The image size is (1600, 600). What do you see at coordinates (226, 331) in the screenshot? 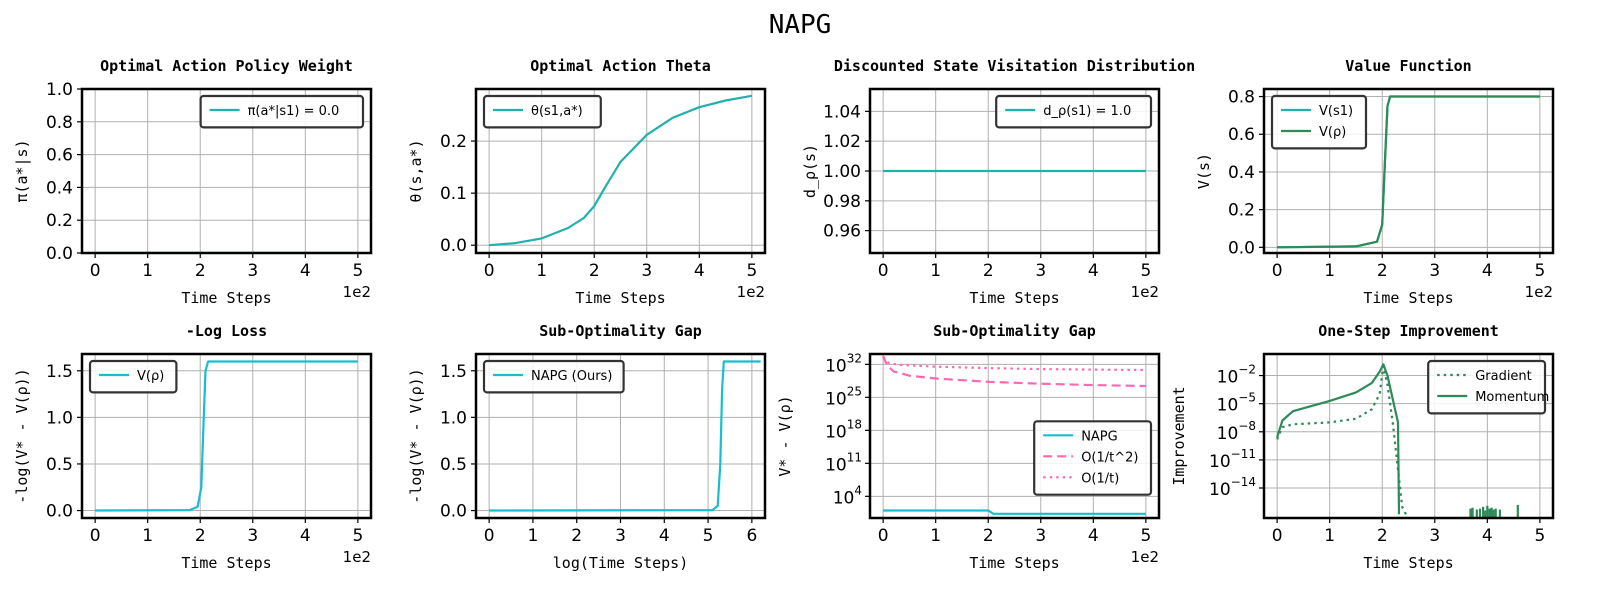
I see `panel-title: -Log Loss` at bounding box center [226, 331].